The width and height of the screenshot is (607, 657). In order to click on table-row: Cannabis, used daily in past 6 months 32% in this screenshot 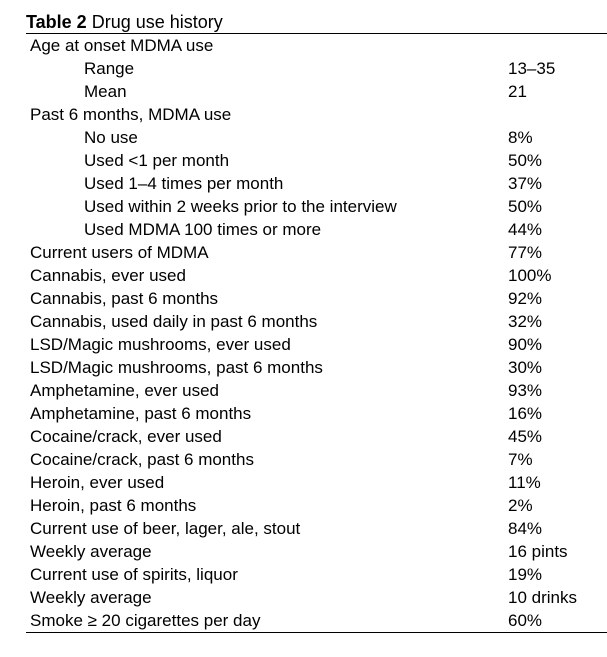, I will do `click(316, 321)`.